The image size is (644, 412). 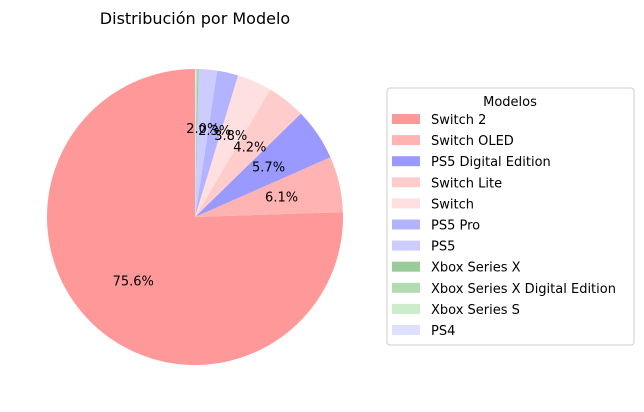 I want to click on legend-swatch-ps5, so click(x=406, y=245).